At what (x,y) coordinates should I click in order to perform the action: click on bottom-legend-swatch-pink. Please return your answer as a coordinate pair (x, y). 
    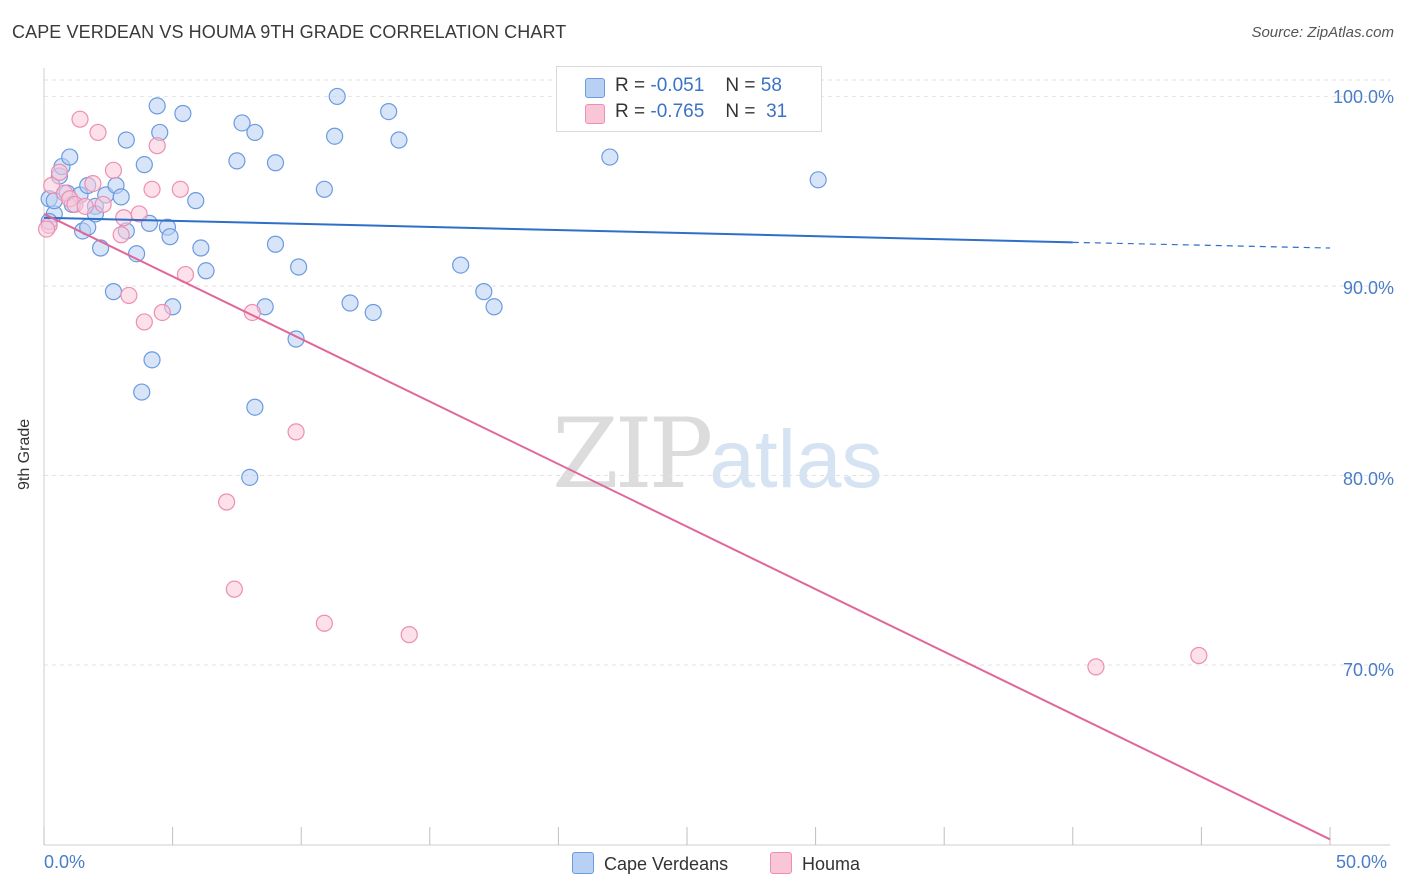
    Looking at the image, I should click on (781, 863).